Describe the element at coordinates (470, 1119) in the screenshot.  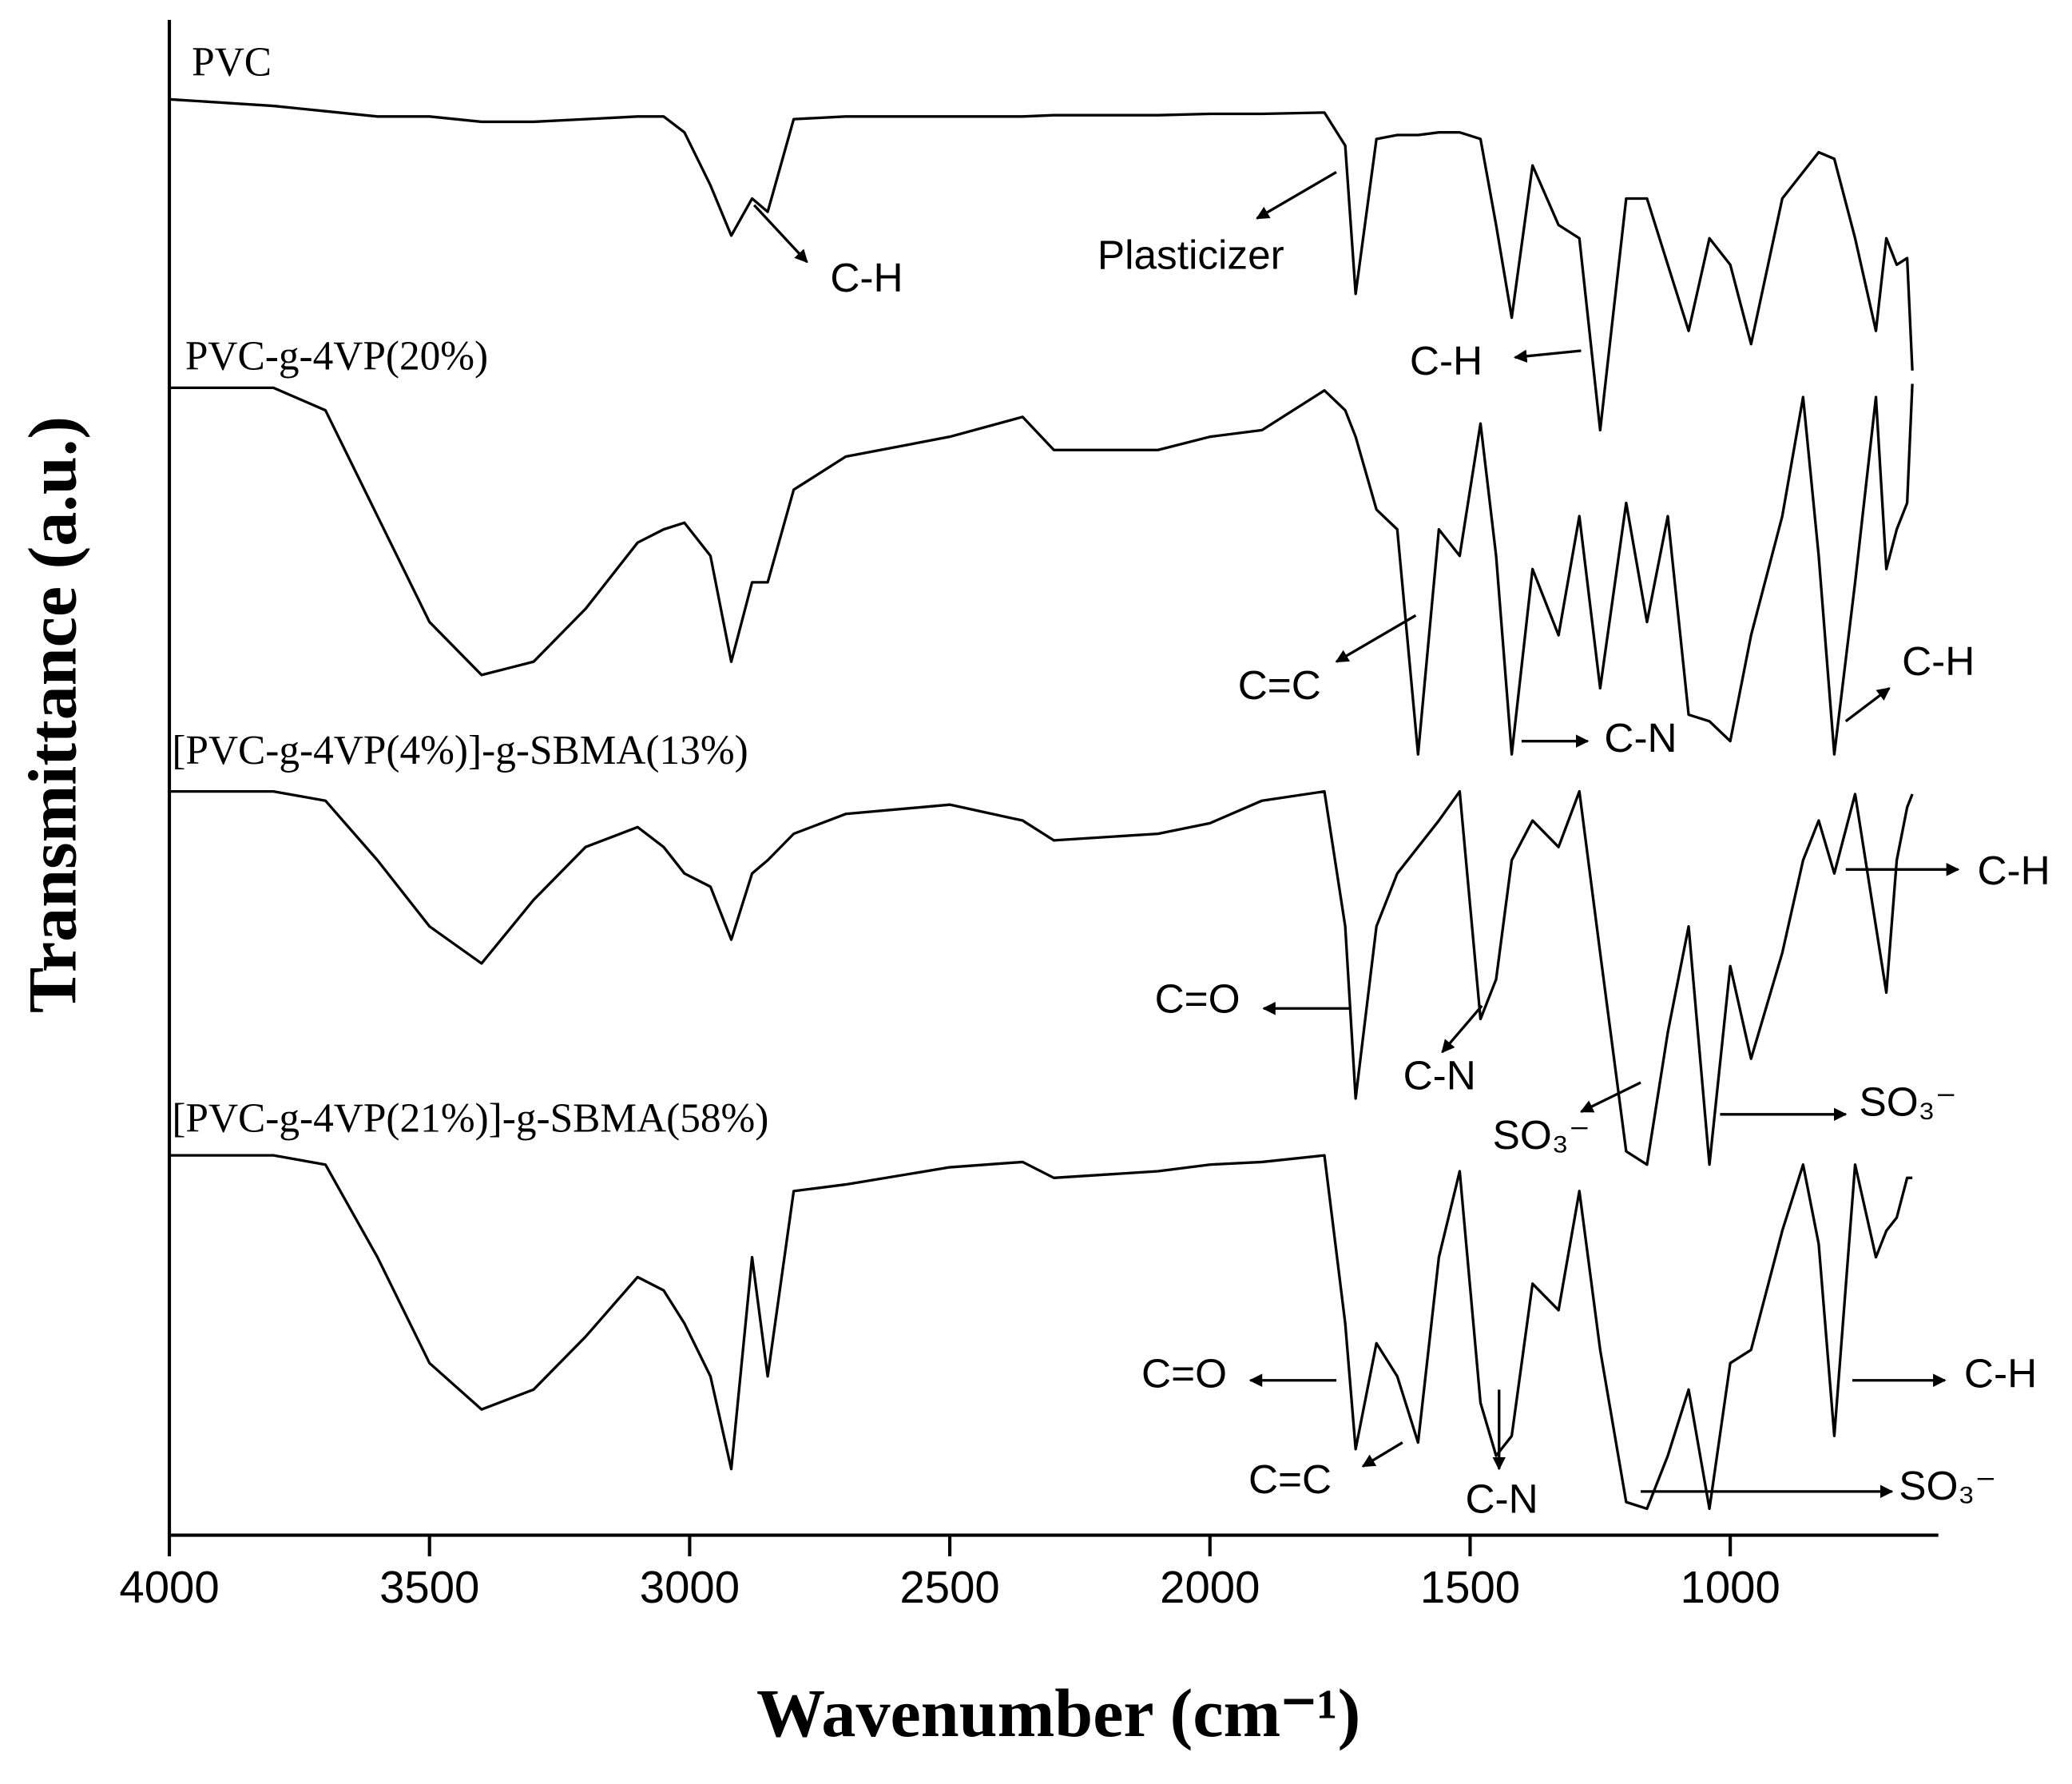
I see `series-label: [PVC-g-4VP(21%)]-g-SBMA(58%)` at that location.